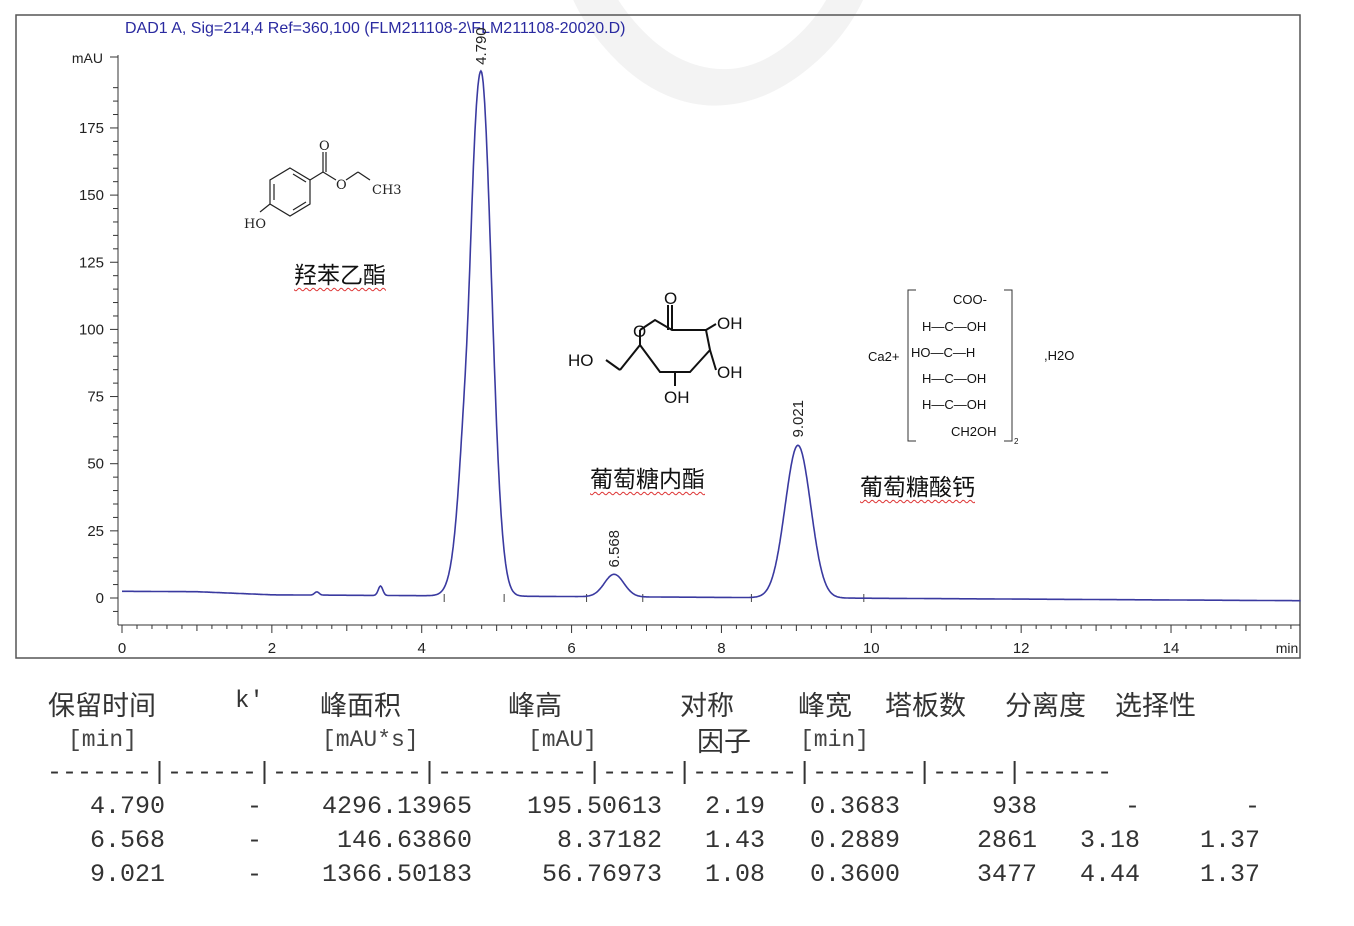 This screenshot has height=926, width=1354. Describe the element at coordinates (854, 874) in the screenshot. I see `table-cell: 0.3600` at that location.